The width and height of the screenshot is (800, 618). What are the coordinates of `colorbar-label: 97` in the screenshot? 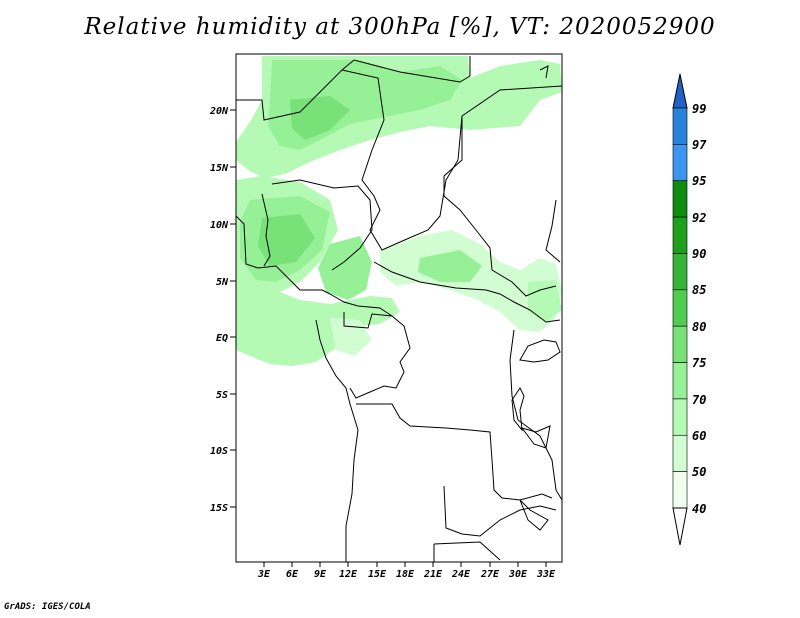 It's located at (699, 145).